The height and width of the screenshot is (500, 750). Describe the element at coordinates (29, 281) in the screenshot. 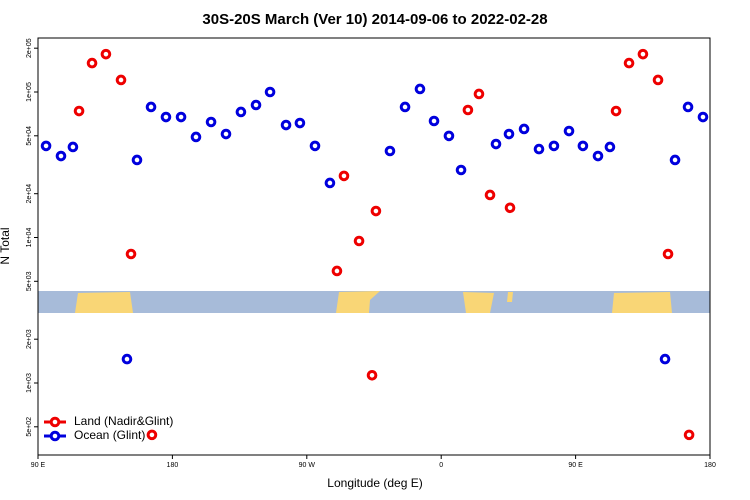

I see `y-tick-label: 5e+03` at that location.